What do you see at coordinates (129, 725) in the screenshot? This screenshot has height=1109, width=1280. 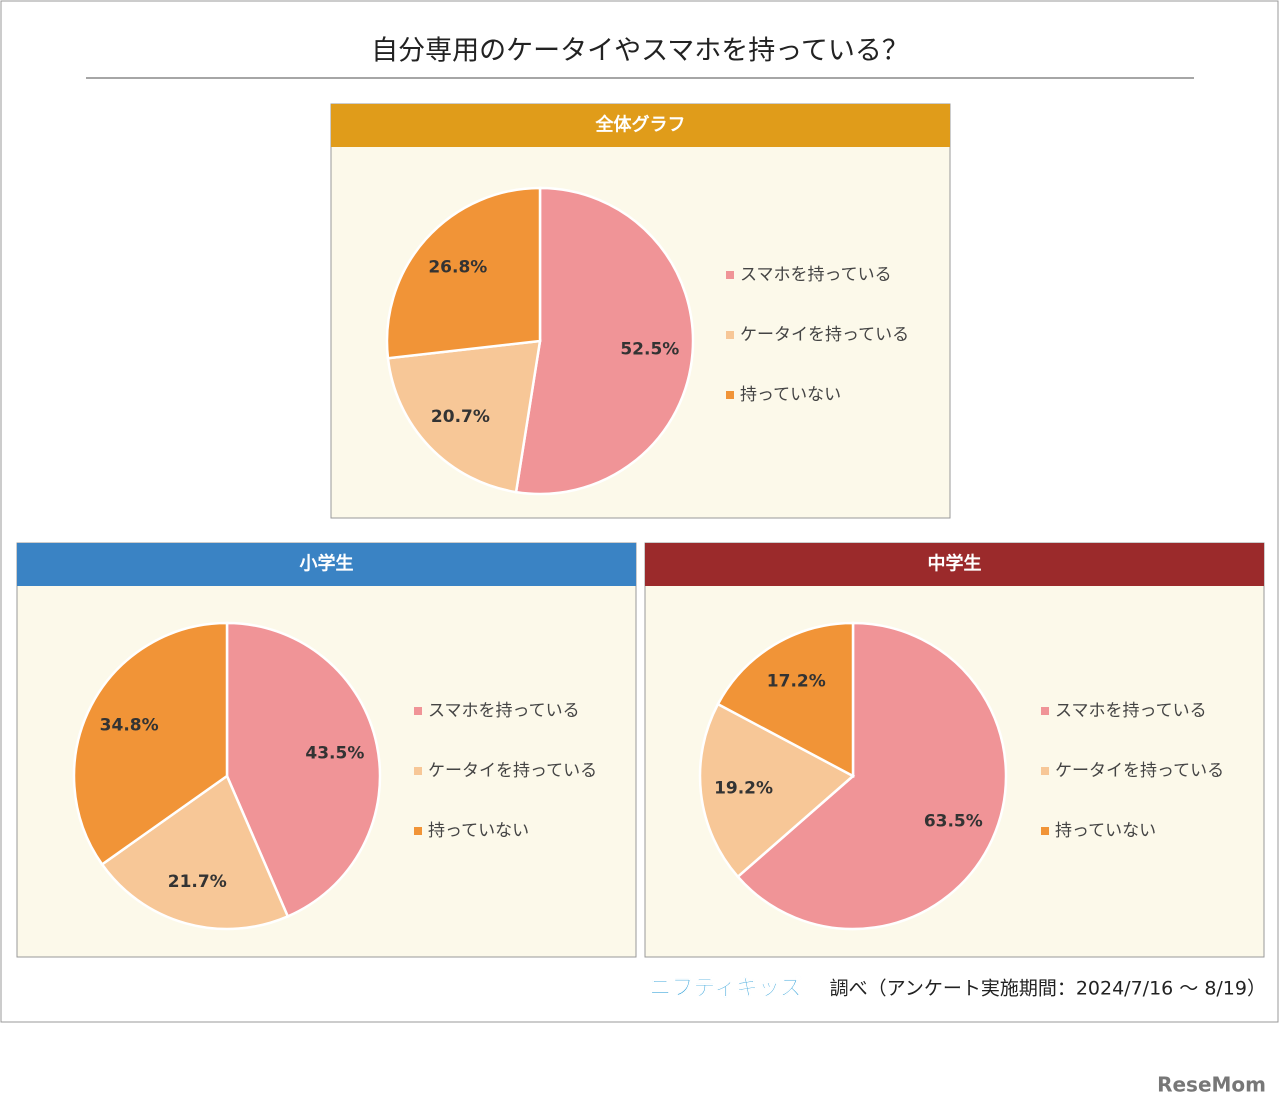 I see `data-label: 34.8%` at bounding box center [129, 725].